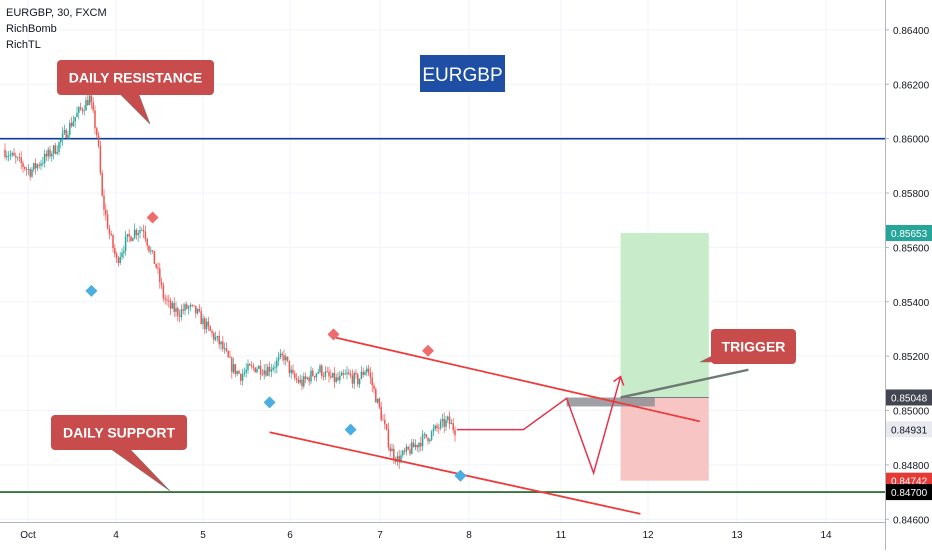  Describe the element at coordinates (909, 397) in the screenshot. I see `price-tag-box` at that location.